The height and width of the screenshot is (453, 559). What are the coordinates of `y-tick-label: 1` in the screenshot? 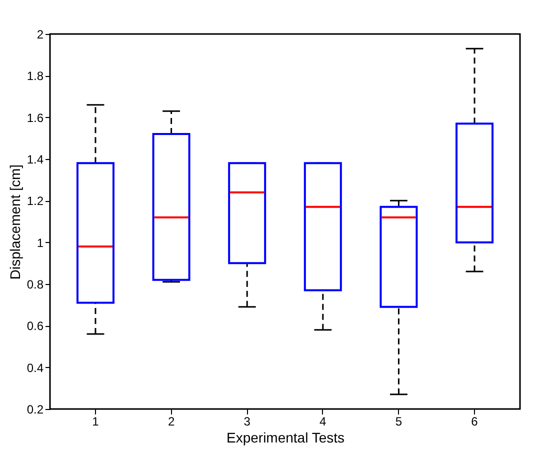 It's located at (40, 243).